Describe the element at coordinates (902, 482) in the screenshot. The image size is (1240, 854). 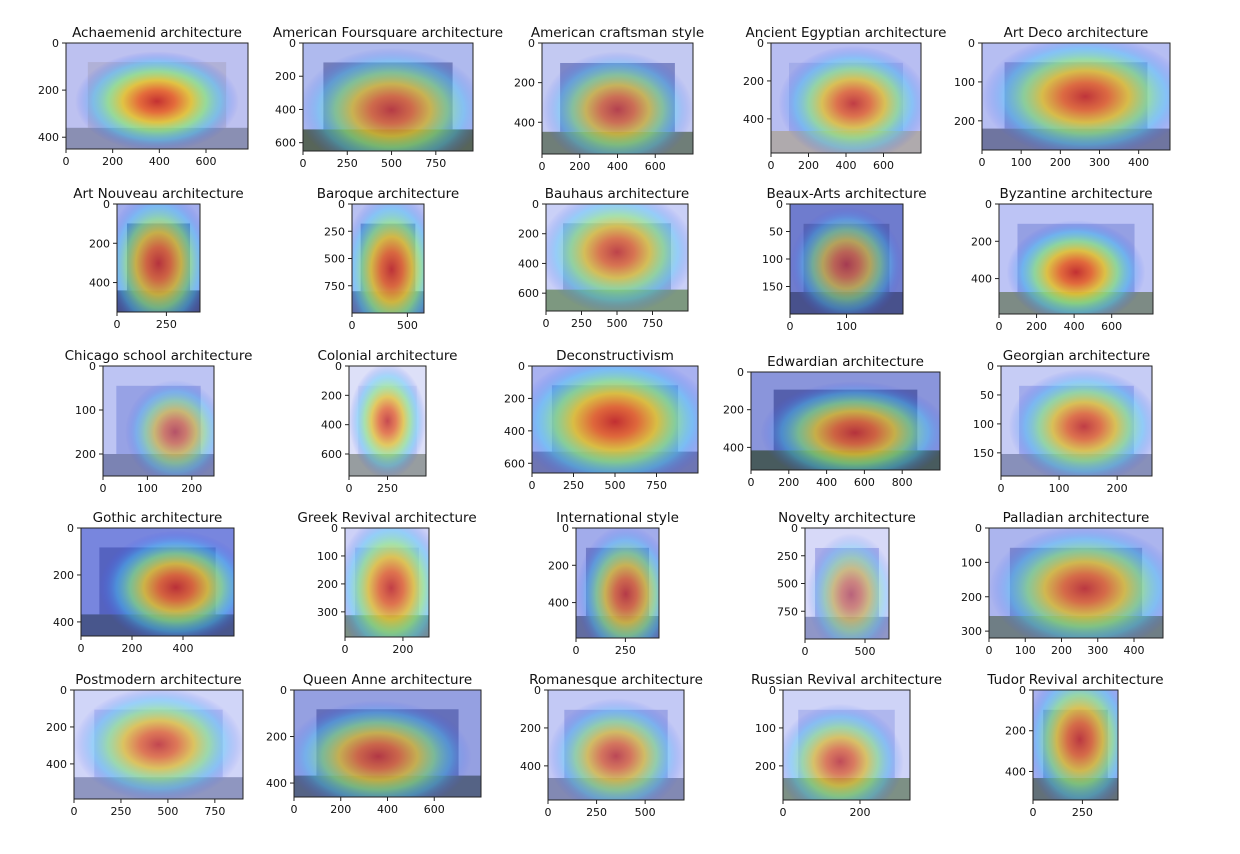
I see `x-tick-label: 800` at that location.